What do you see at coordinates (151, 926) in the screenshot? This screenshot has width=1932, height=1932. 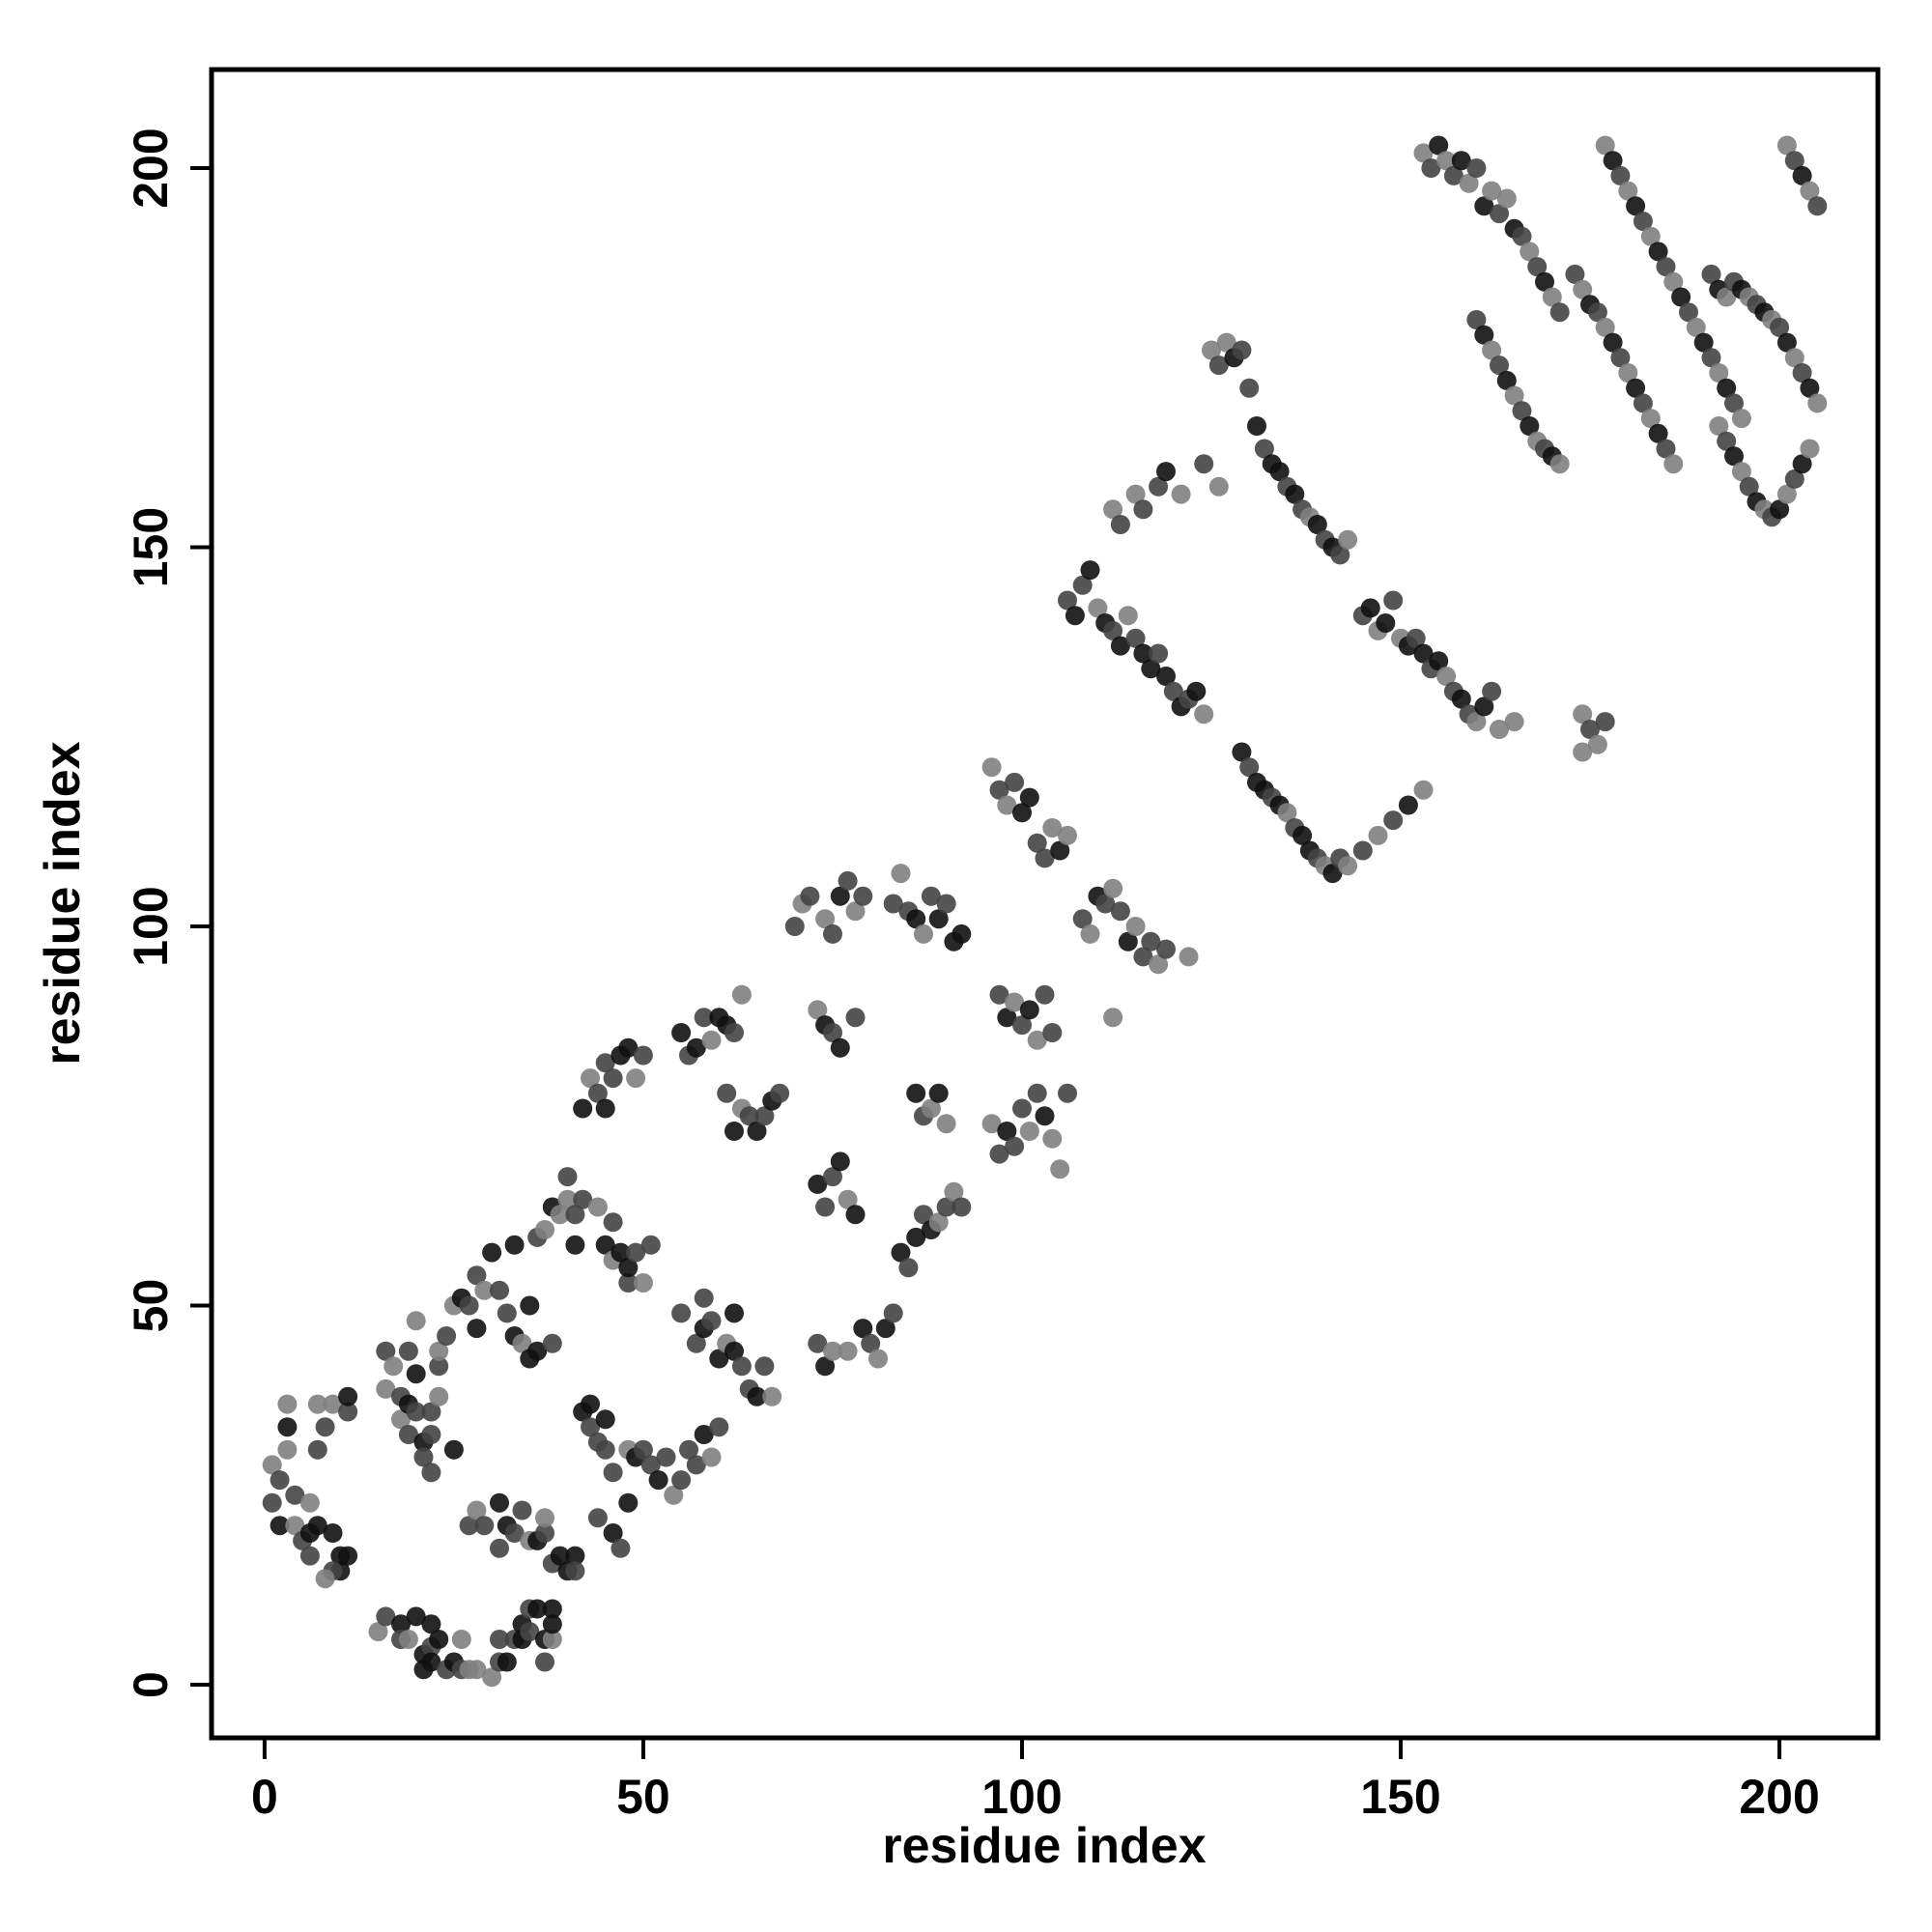 I see `y-tick-label: 100` at bounding box center [151, 926].